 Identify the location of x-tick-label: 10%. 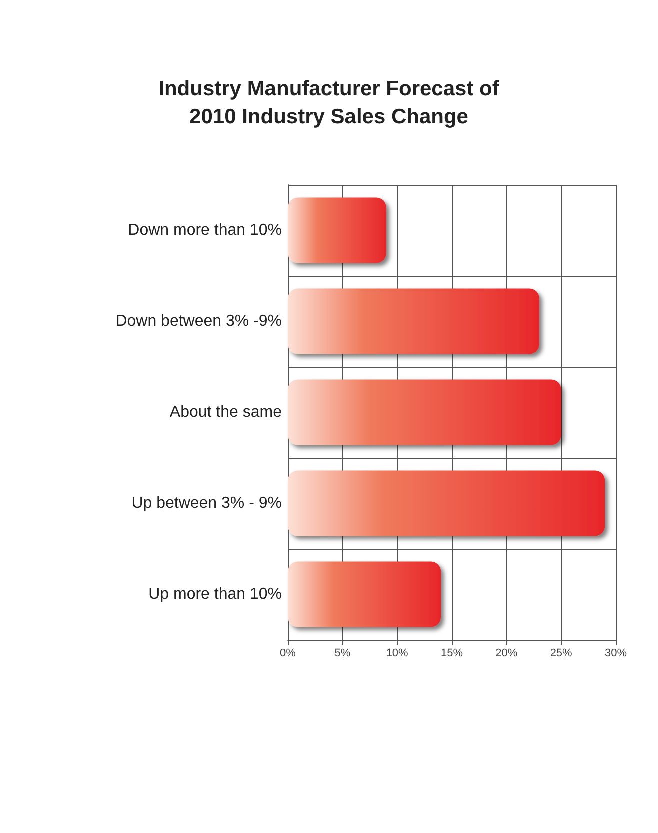
(397, 654).